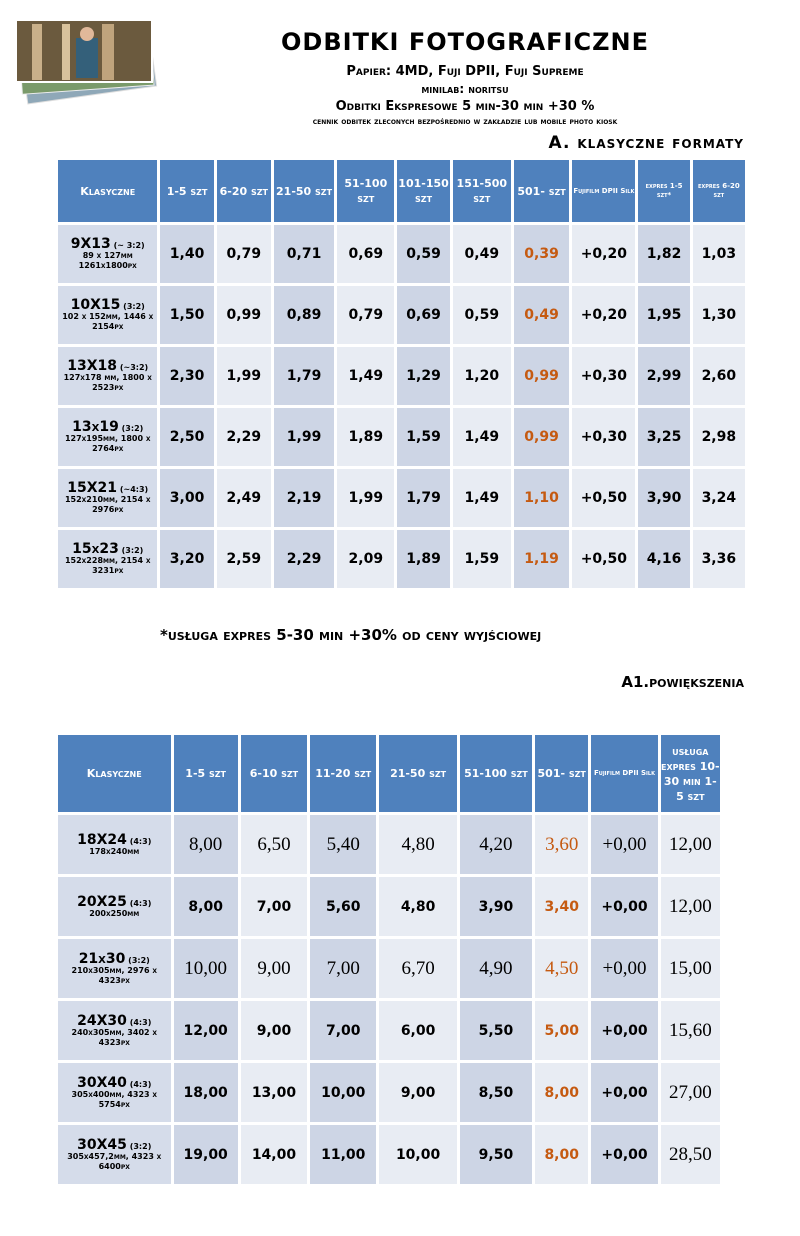  What do you see at coordinates (423, 376) in the screenshot?
I see `price: 1,29` at bounding box center [423, 376].